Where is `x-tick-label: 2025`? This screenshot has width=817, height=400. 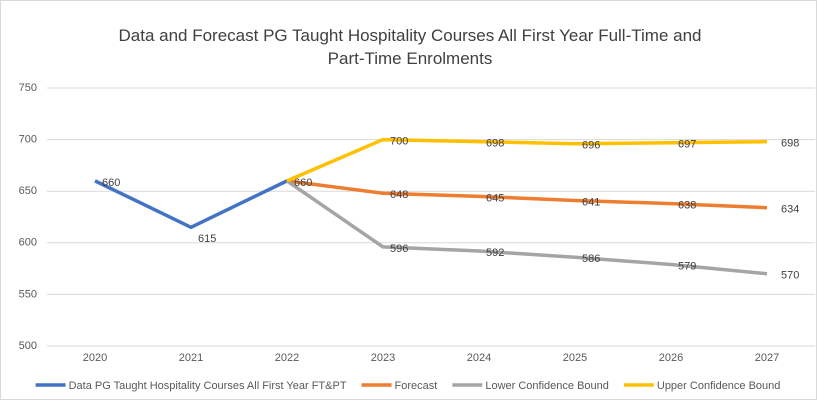 x-tick-label: 2025 is located at coordinates (575, 358).